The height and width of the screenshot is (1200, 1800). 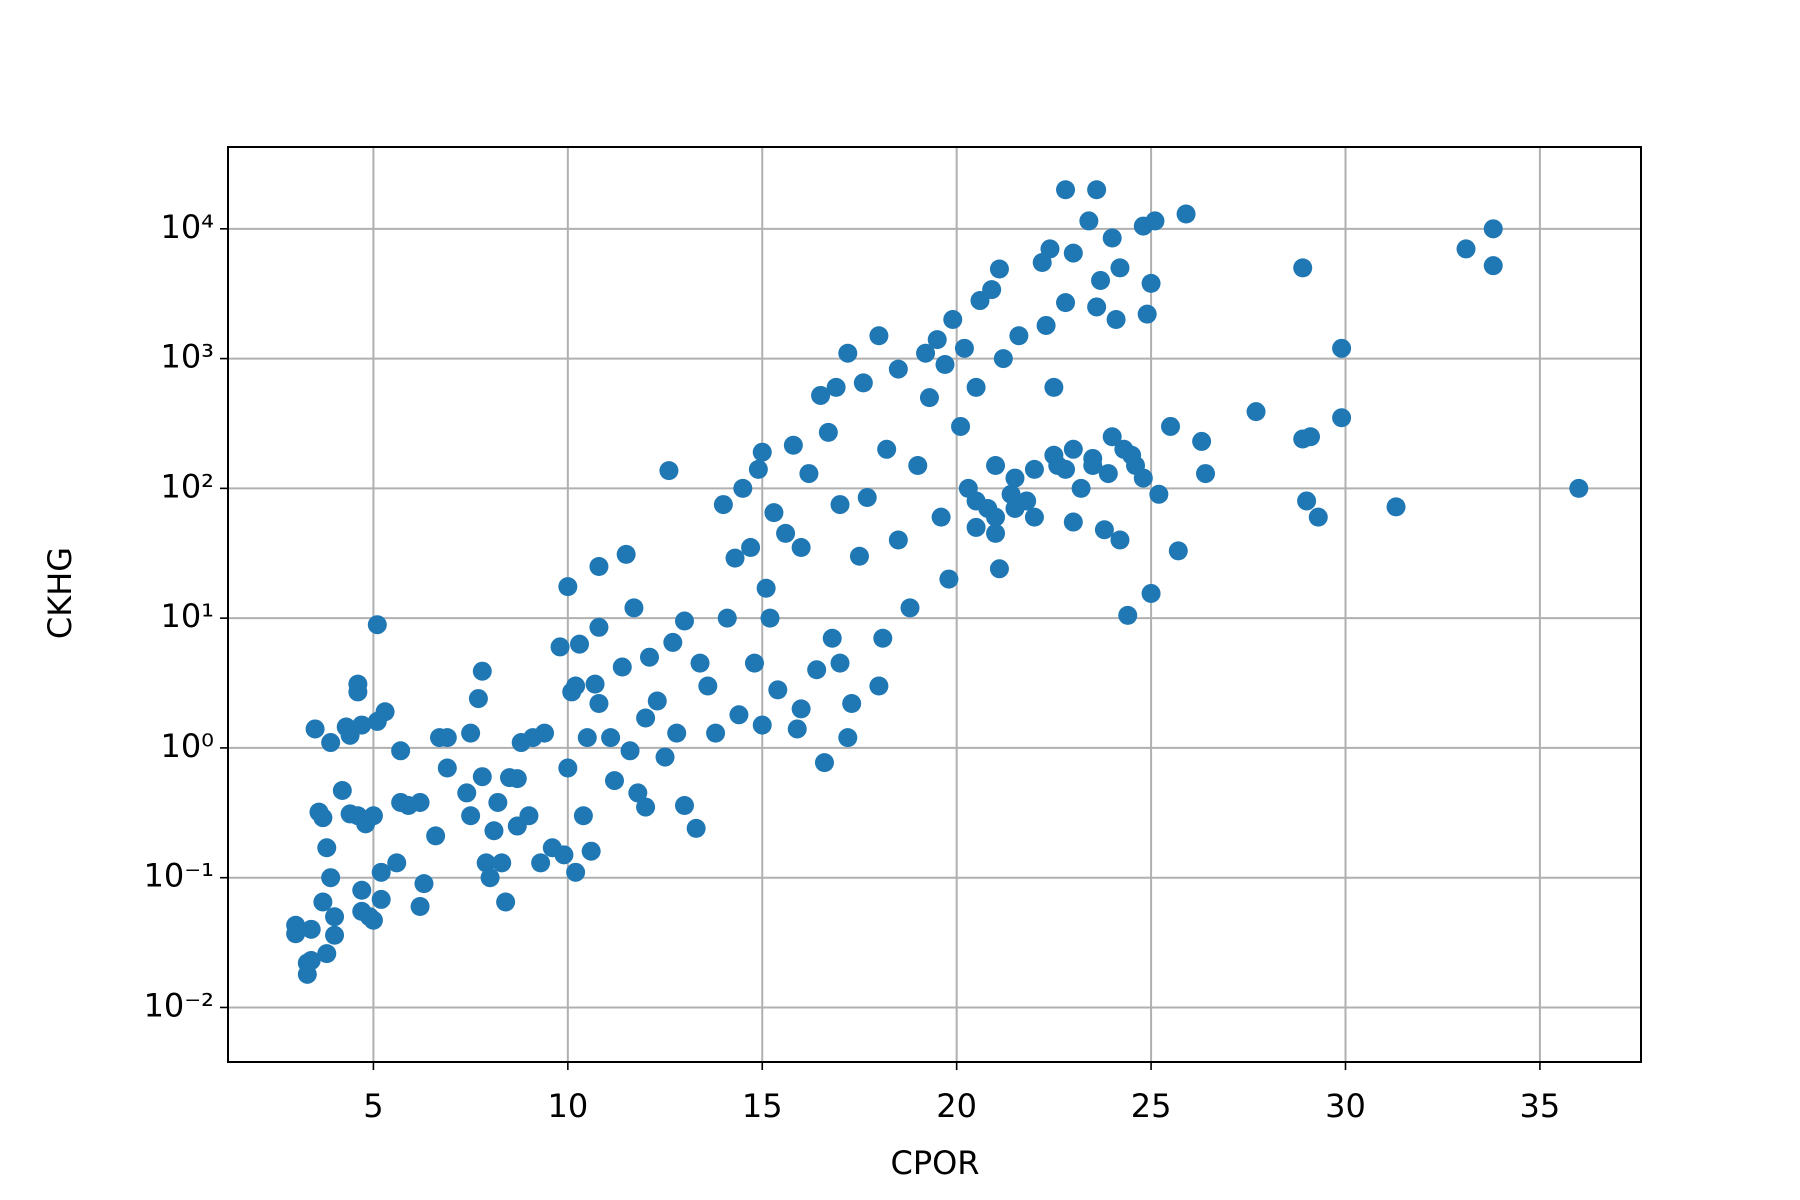 What do you see at coordinates (934, 1163) in the screenshot?
I see `x-axis-label: CPOR` at bounding box center [934, 1163].